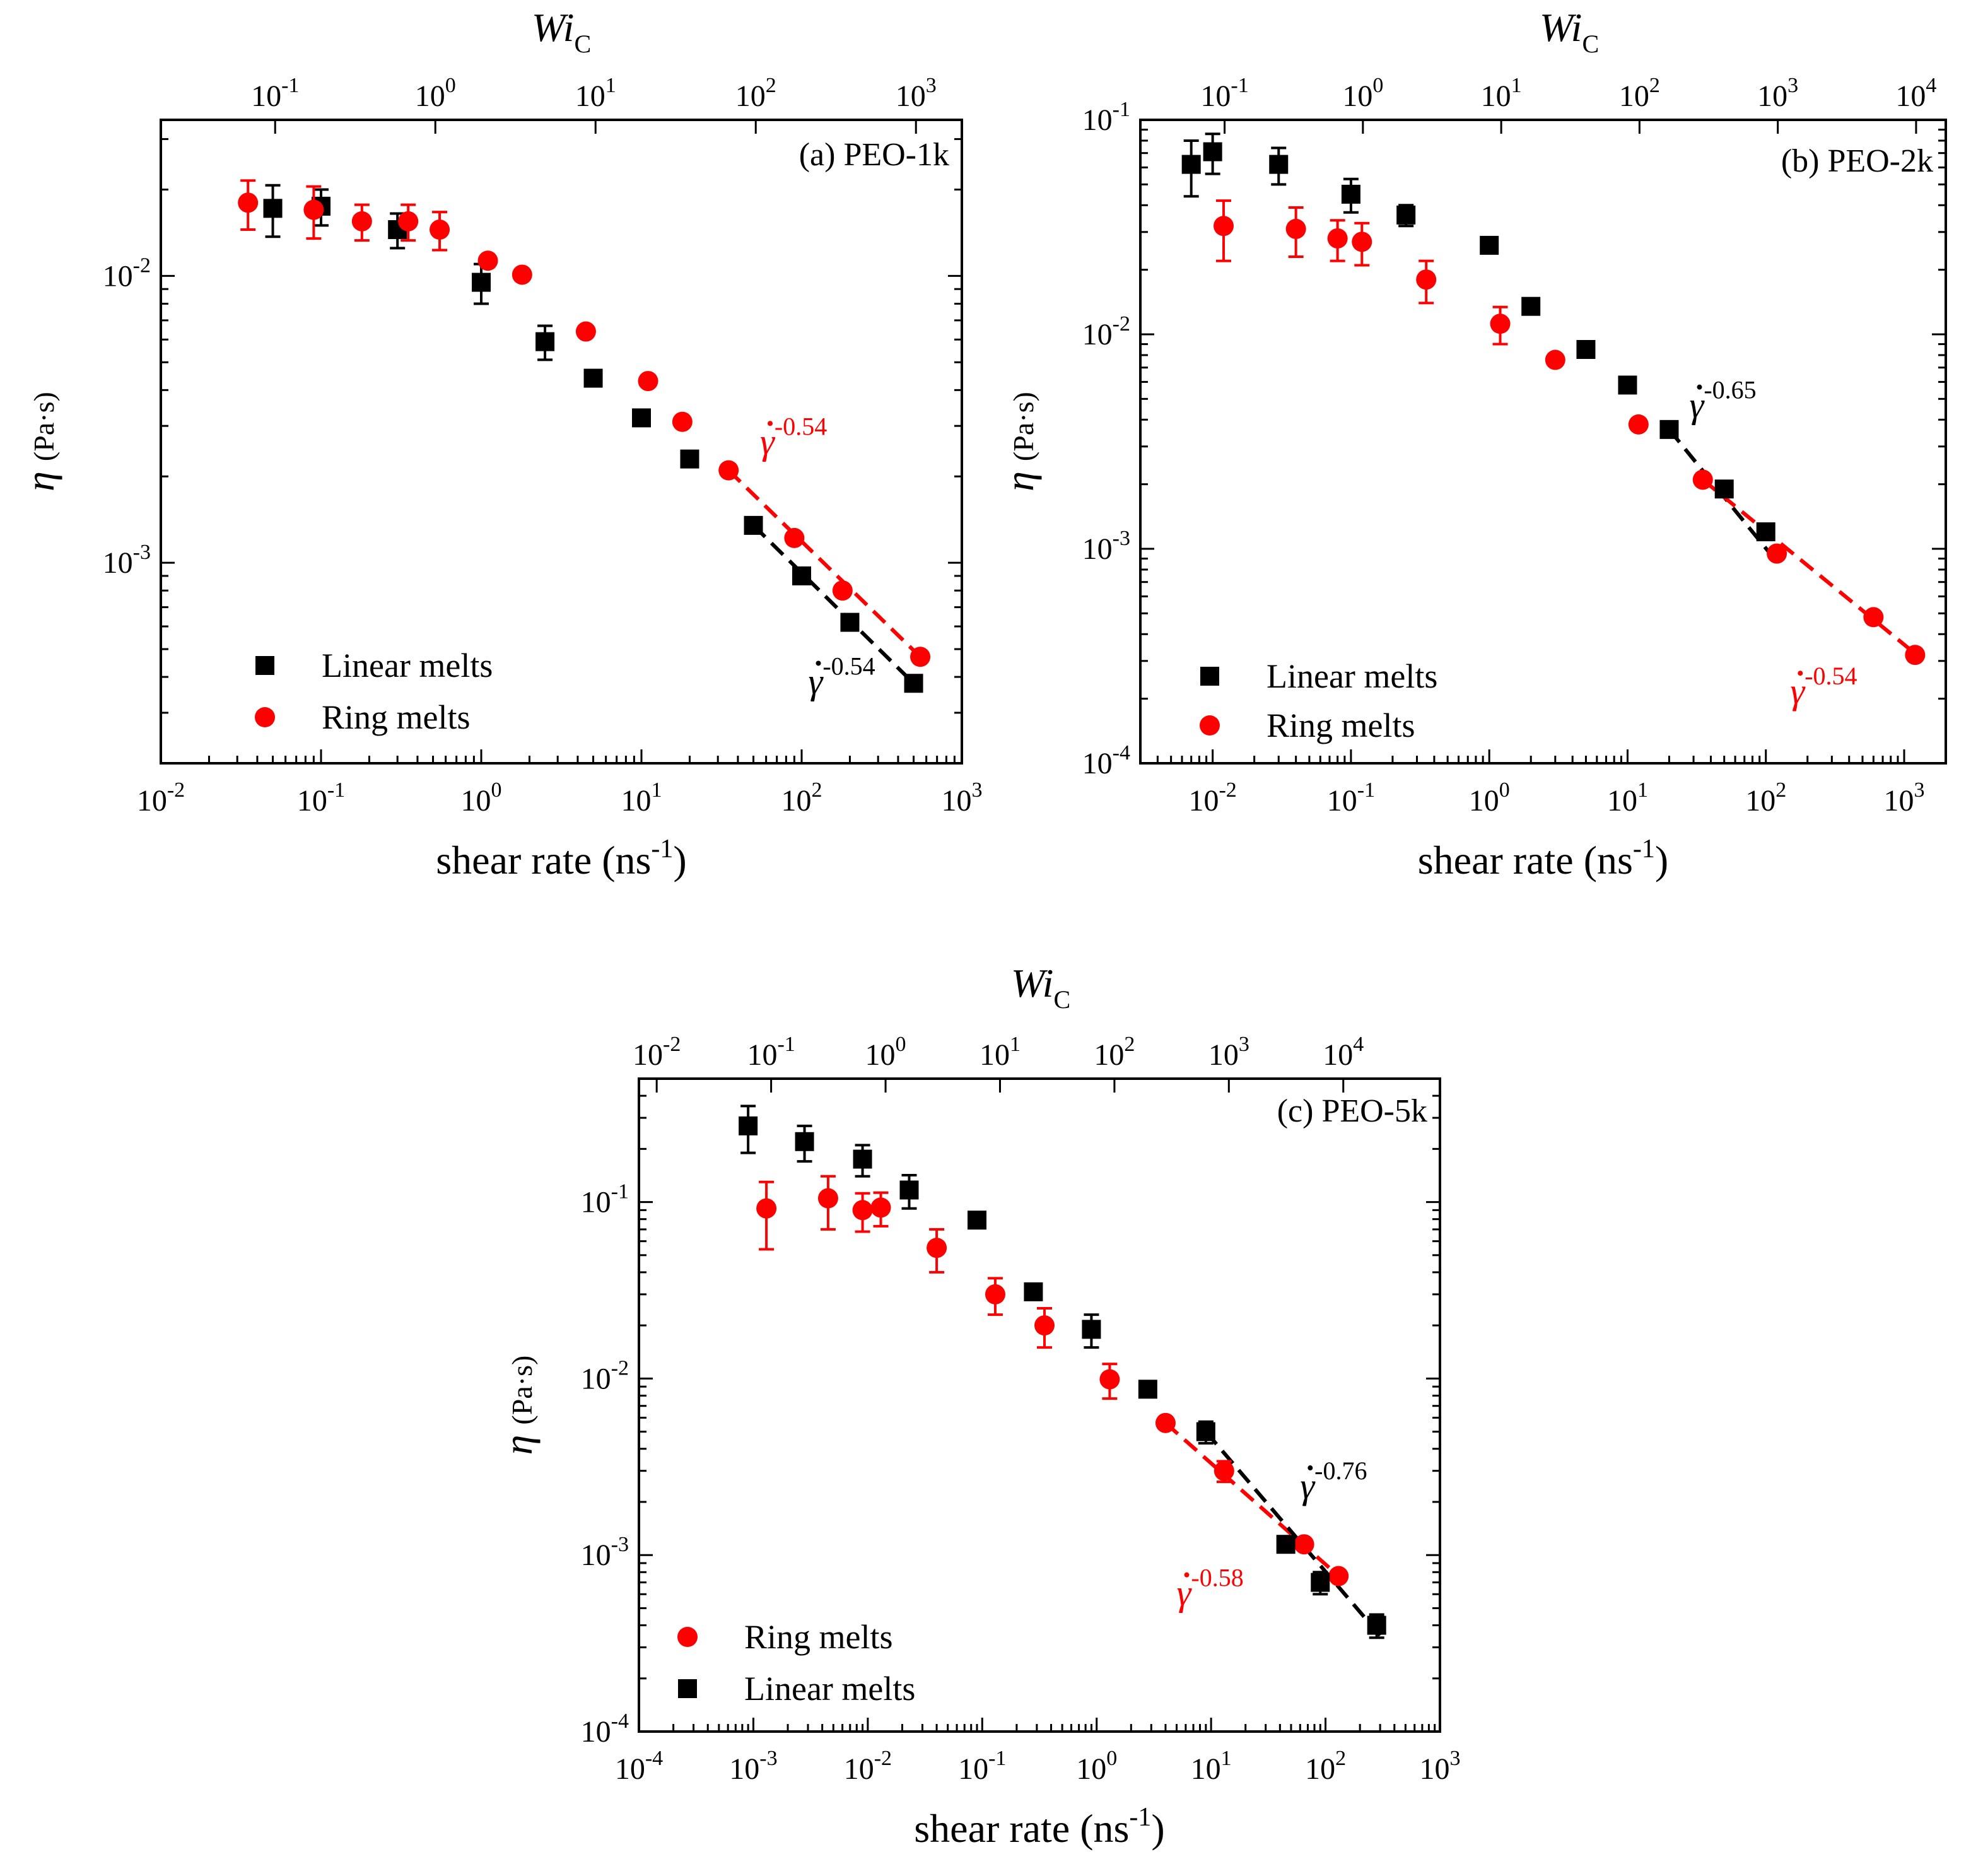 The height and width of the screenshot is (1876, 1983). Describe the element at coordinates (753, 1766) in the screenshot. I see `x-tick-label: 10⁻³` at that location.